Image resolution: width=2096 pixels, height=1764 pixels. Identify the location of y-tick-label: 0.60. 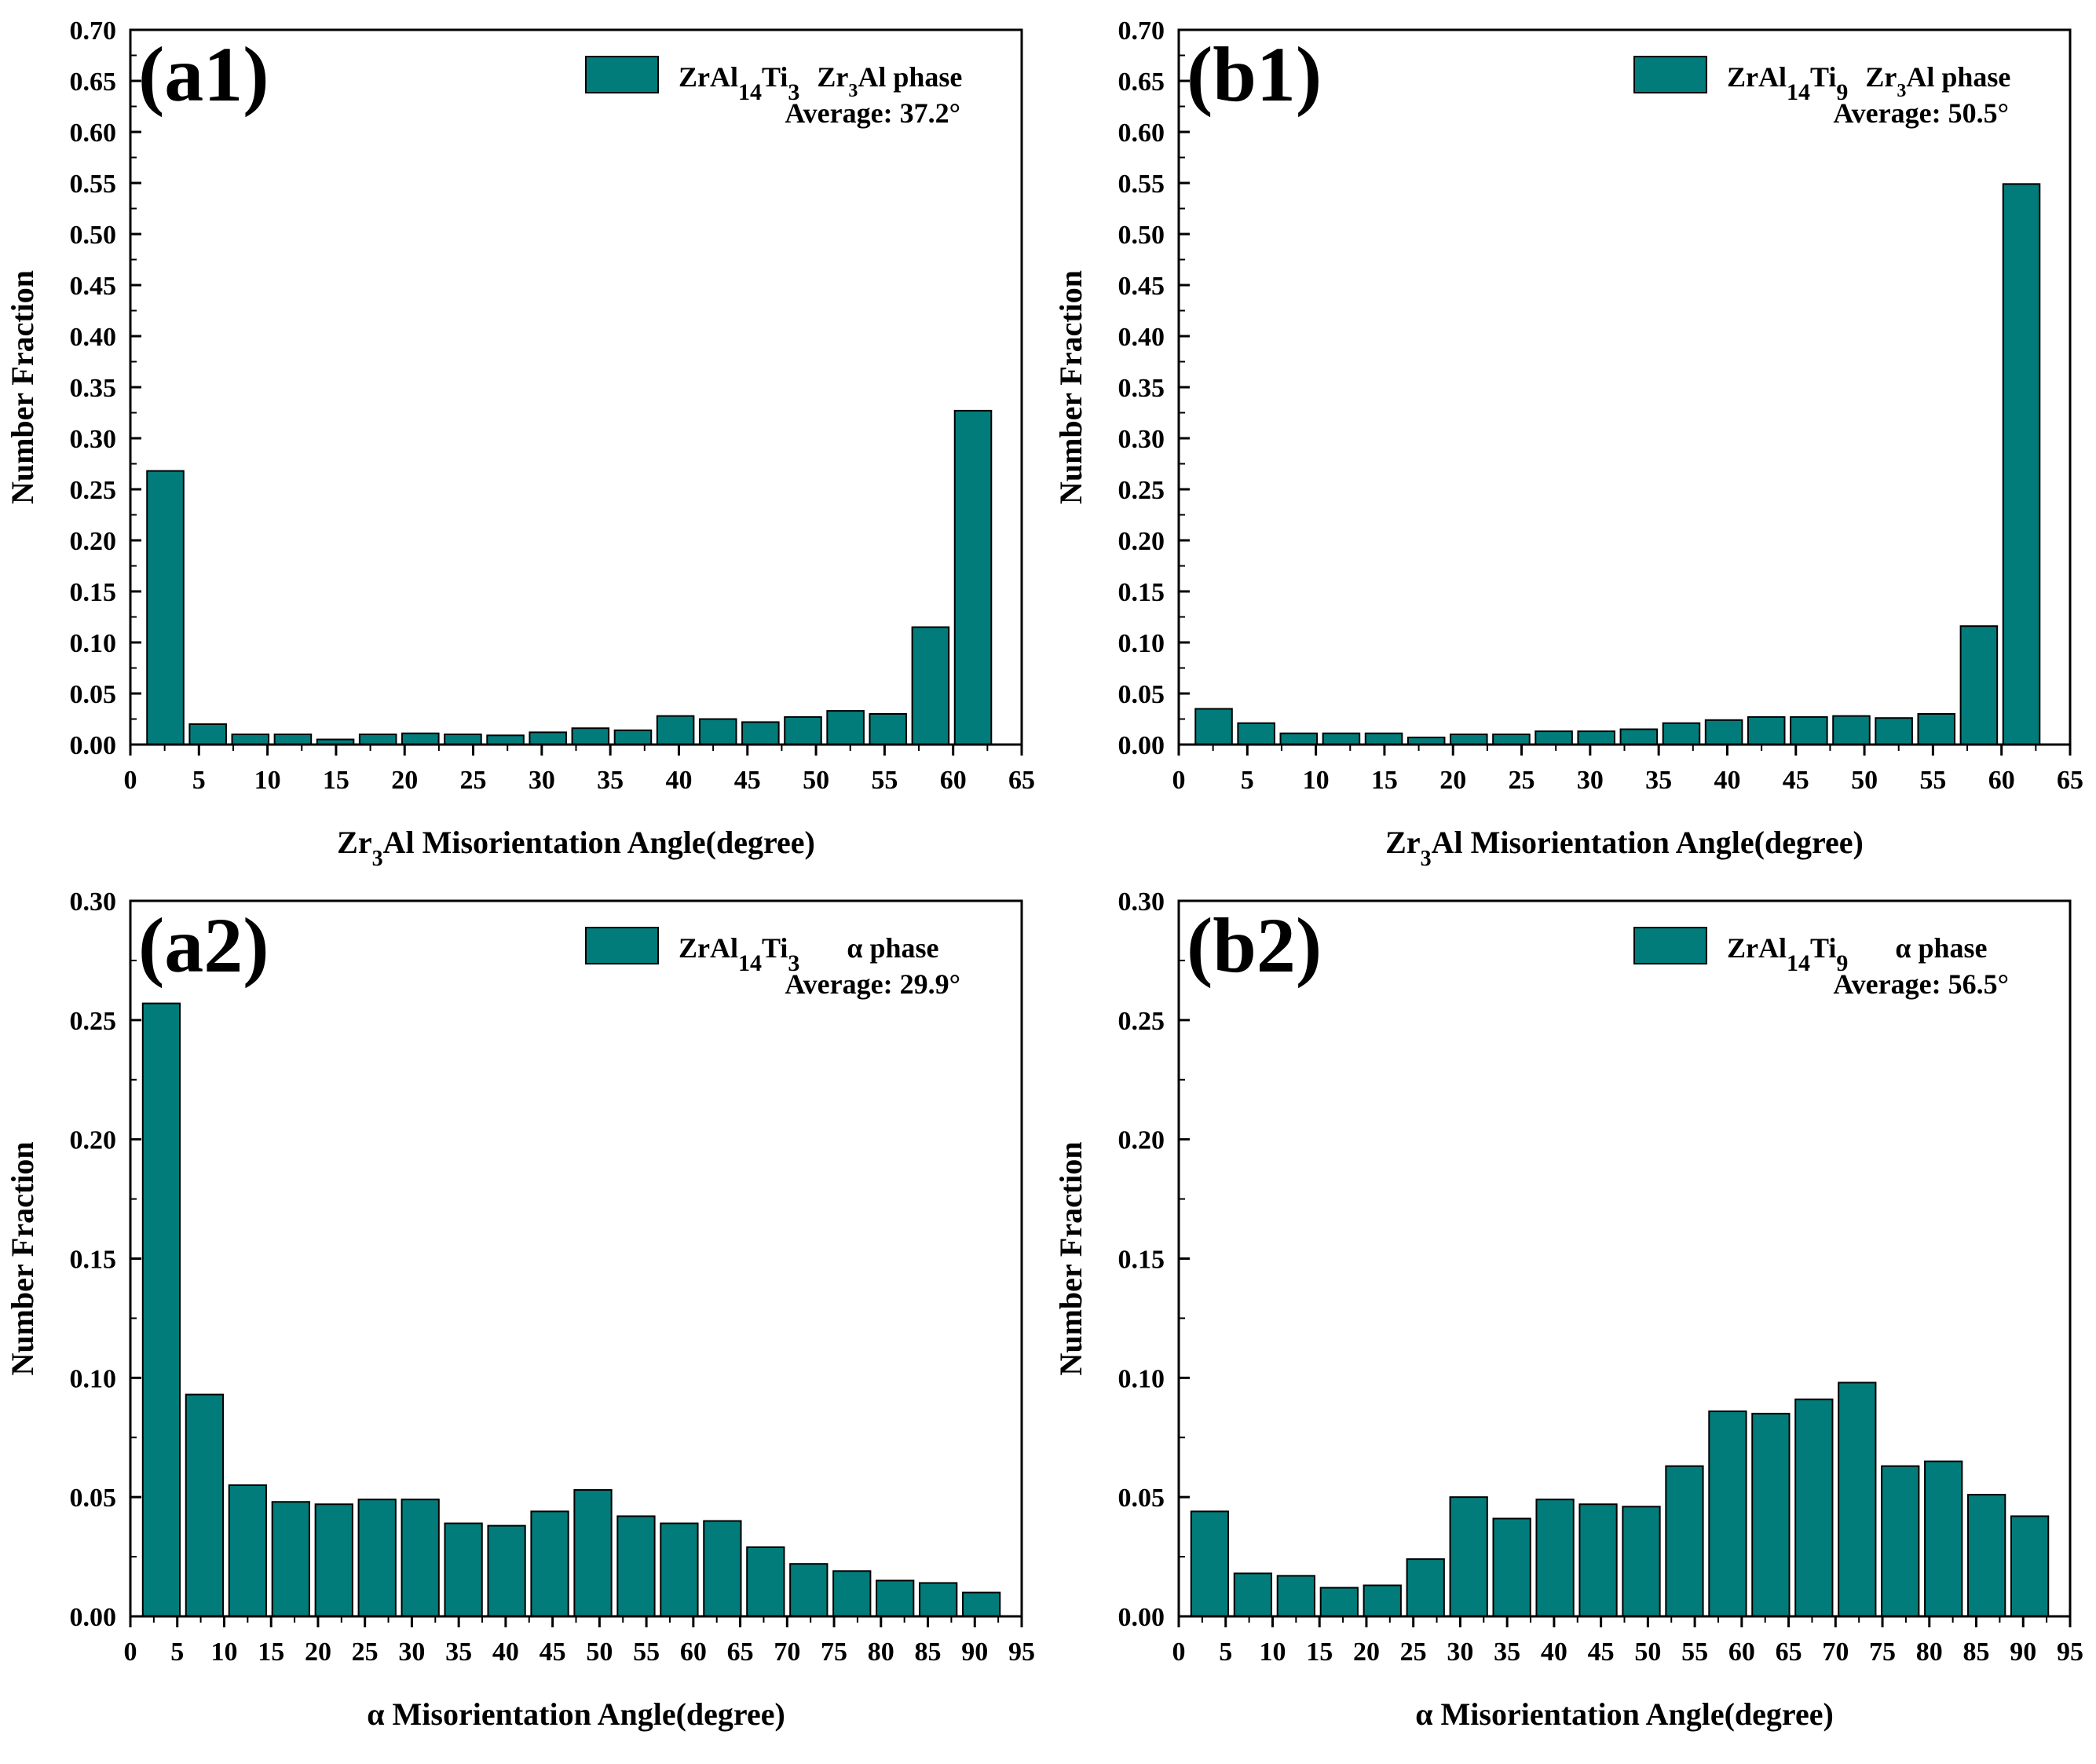
(1141, 133).